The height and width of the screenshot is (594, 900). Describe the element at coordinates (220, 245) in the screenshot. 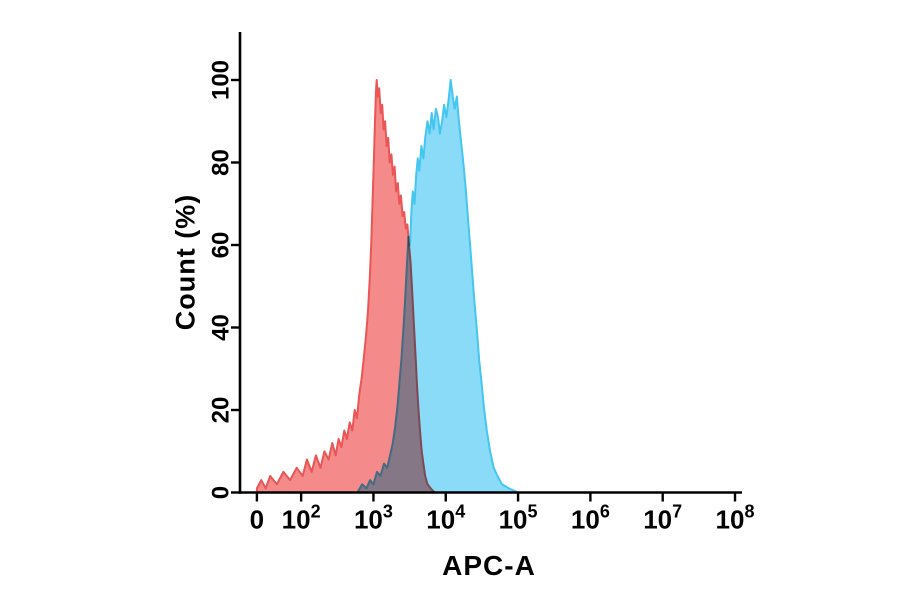

I see `y-tick-label: 60` at that location.